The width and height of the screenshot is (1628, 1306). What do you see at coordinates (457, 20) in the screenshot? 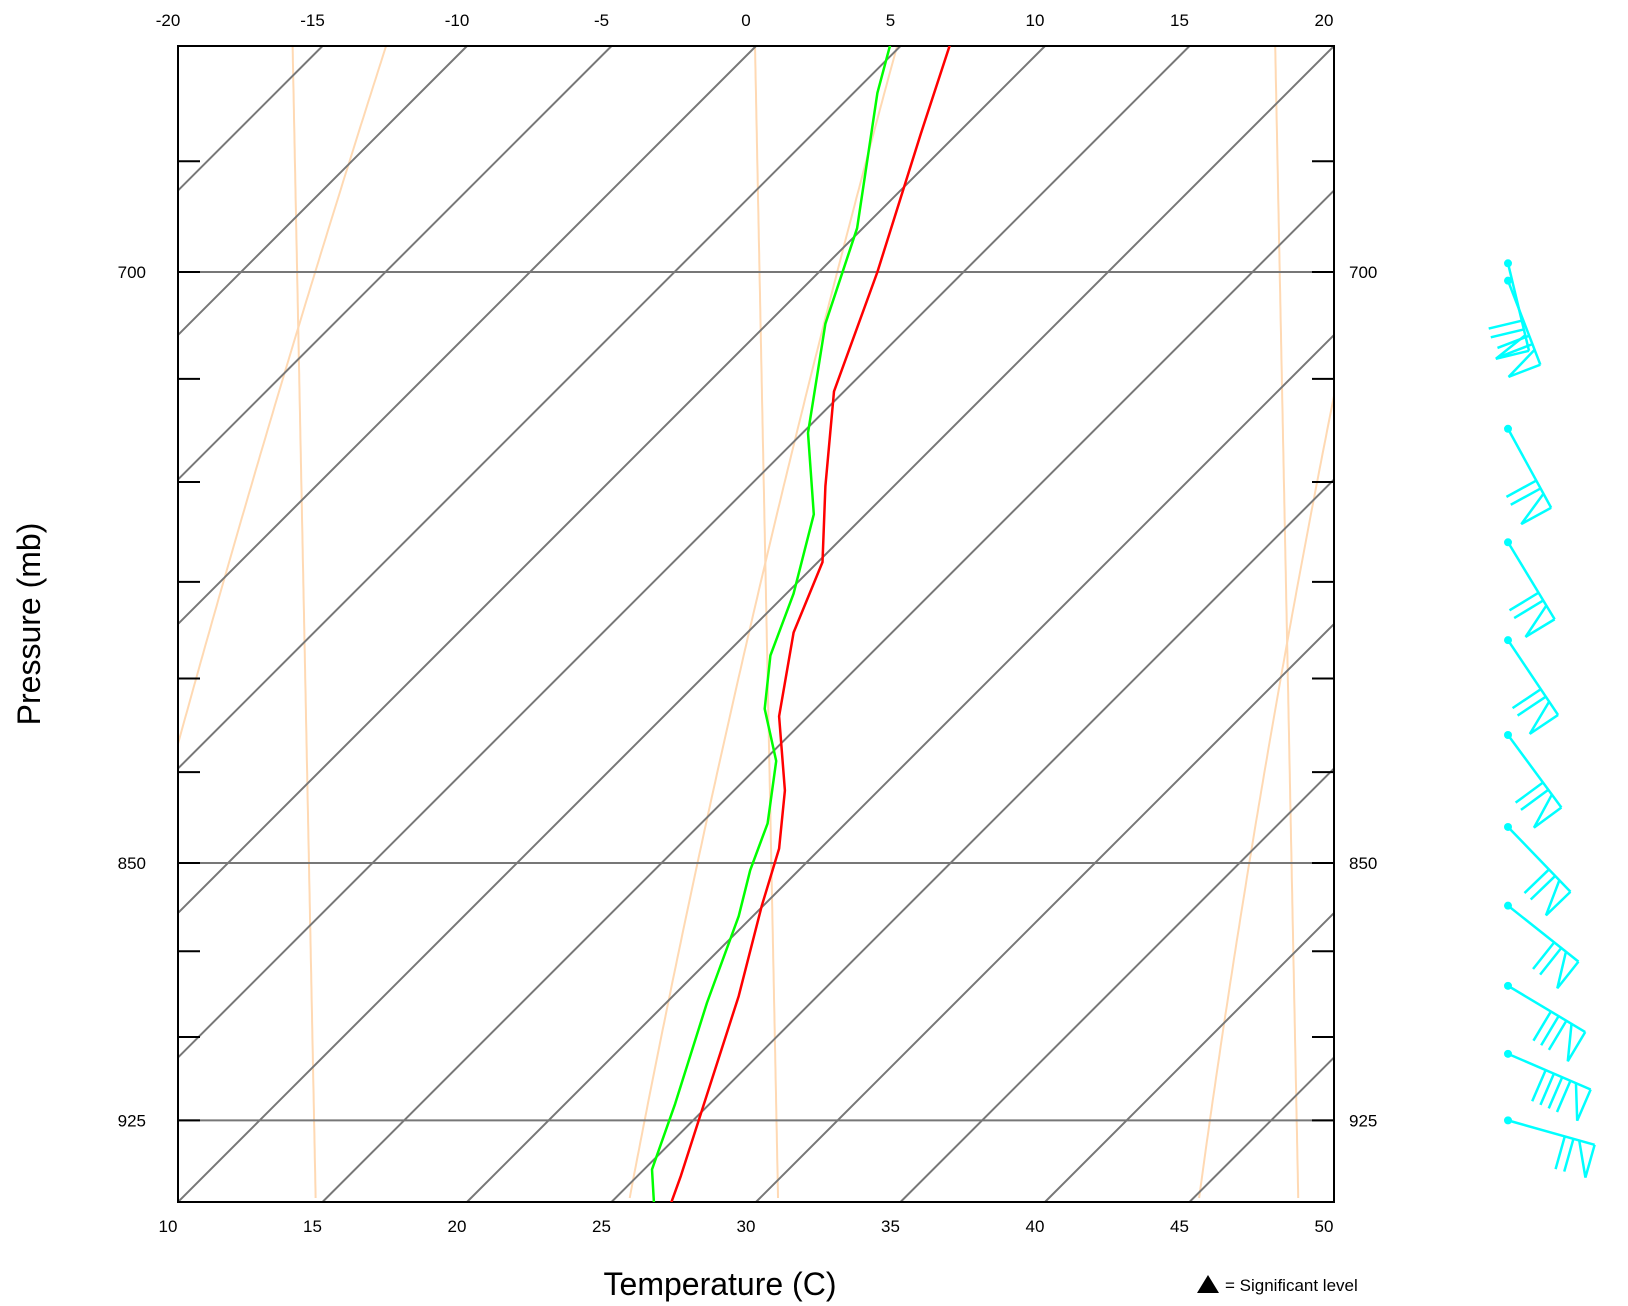
I see `top-tick-label: -10` at bounding box center [457, 20].